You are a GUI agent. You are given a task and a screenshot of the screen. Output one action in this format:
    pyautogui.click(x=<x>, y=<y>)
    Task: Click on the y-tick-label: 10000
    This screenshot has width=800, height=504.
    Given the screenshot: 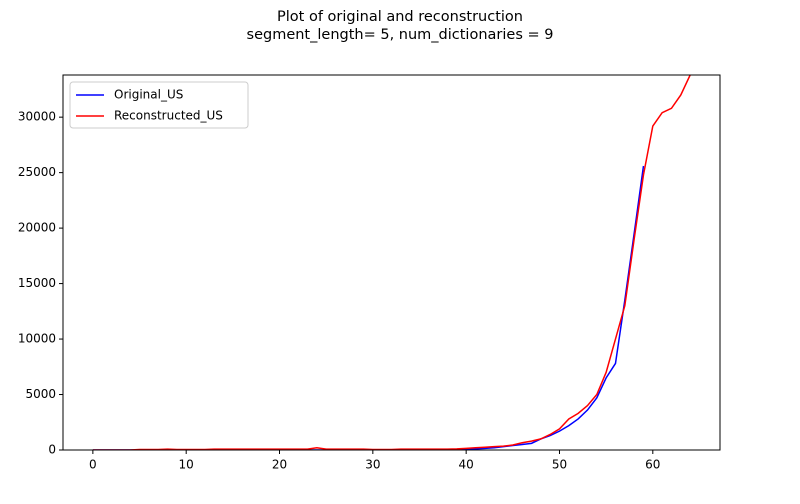 What is the action you would take?
    pyautogui.click(x=37, y=339)
    